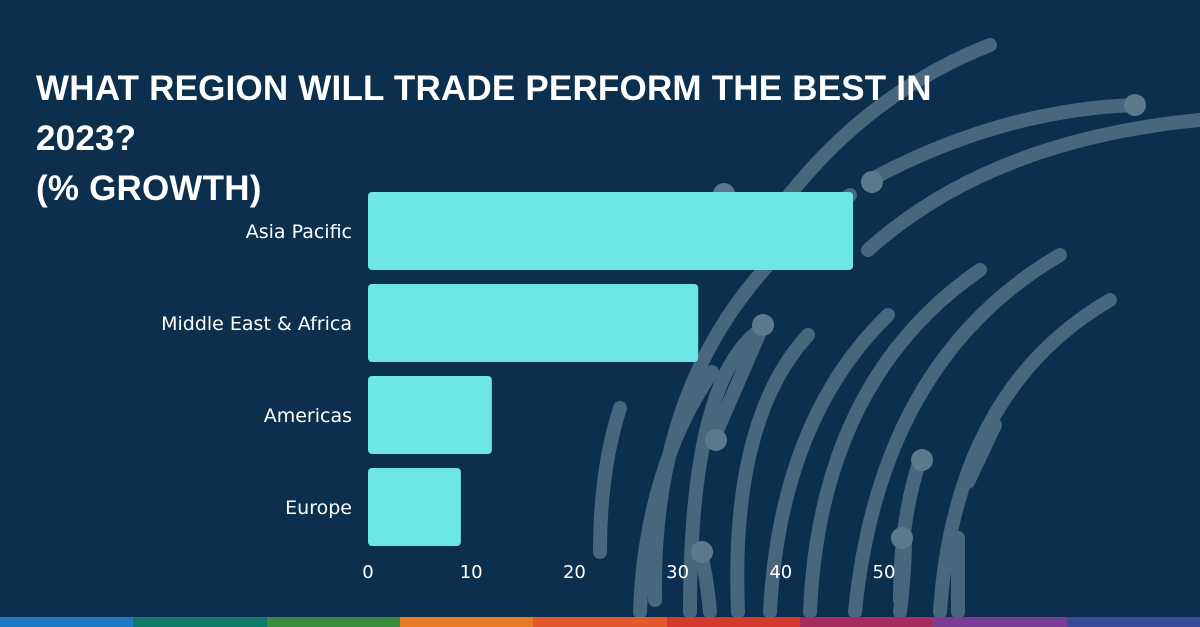  I want to click on bar-europe, so click(414, 507).